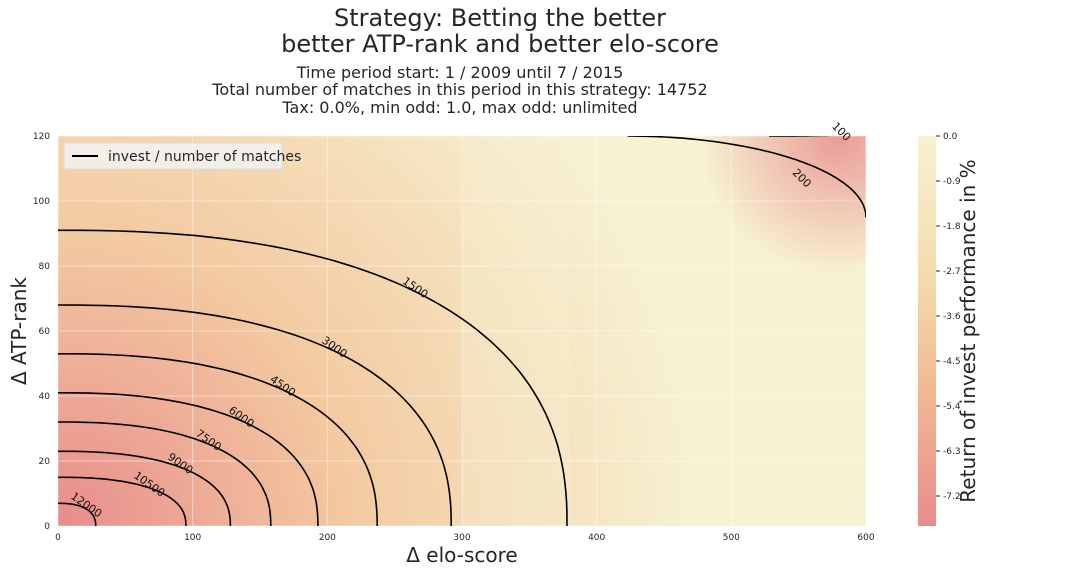 Image resolution: width=1080 pixels, height=576 pixels. I want to click on legend: invest / number of matches, so click(182, 156).